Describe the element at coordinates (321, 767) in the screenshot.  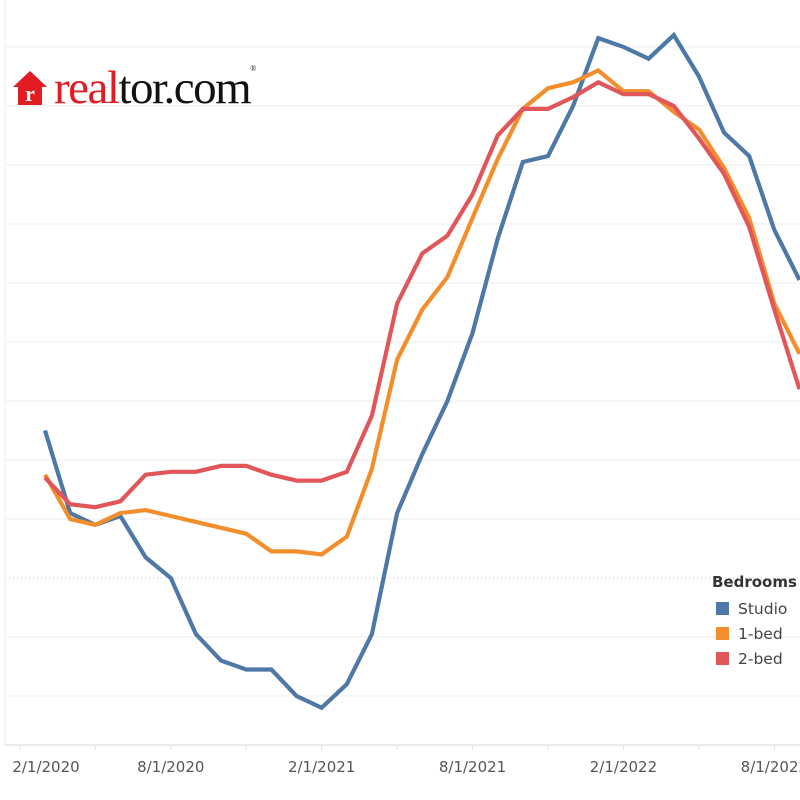
I see `x-tick-label: 2/1/2021` at that location.